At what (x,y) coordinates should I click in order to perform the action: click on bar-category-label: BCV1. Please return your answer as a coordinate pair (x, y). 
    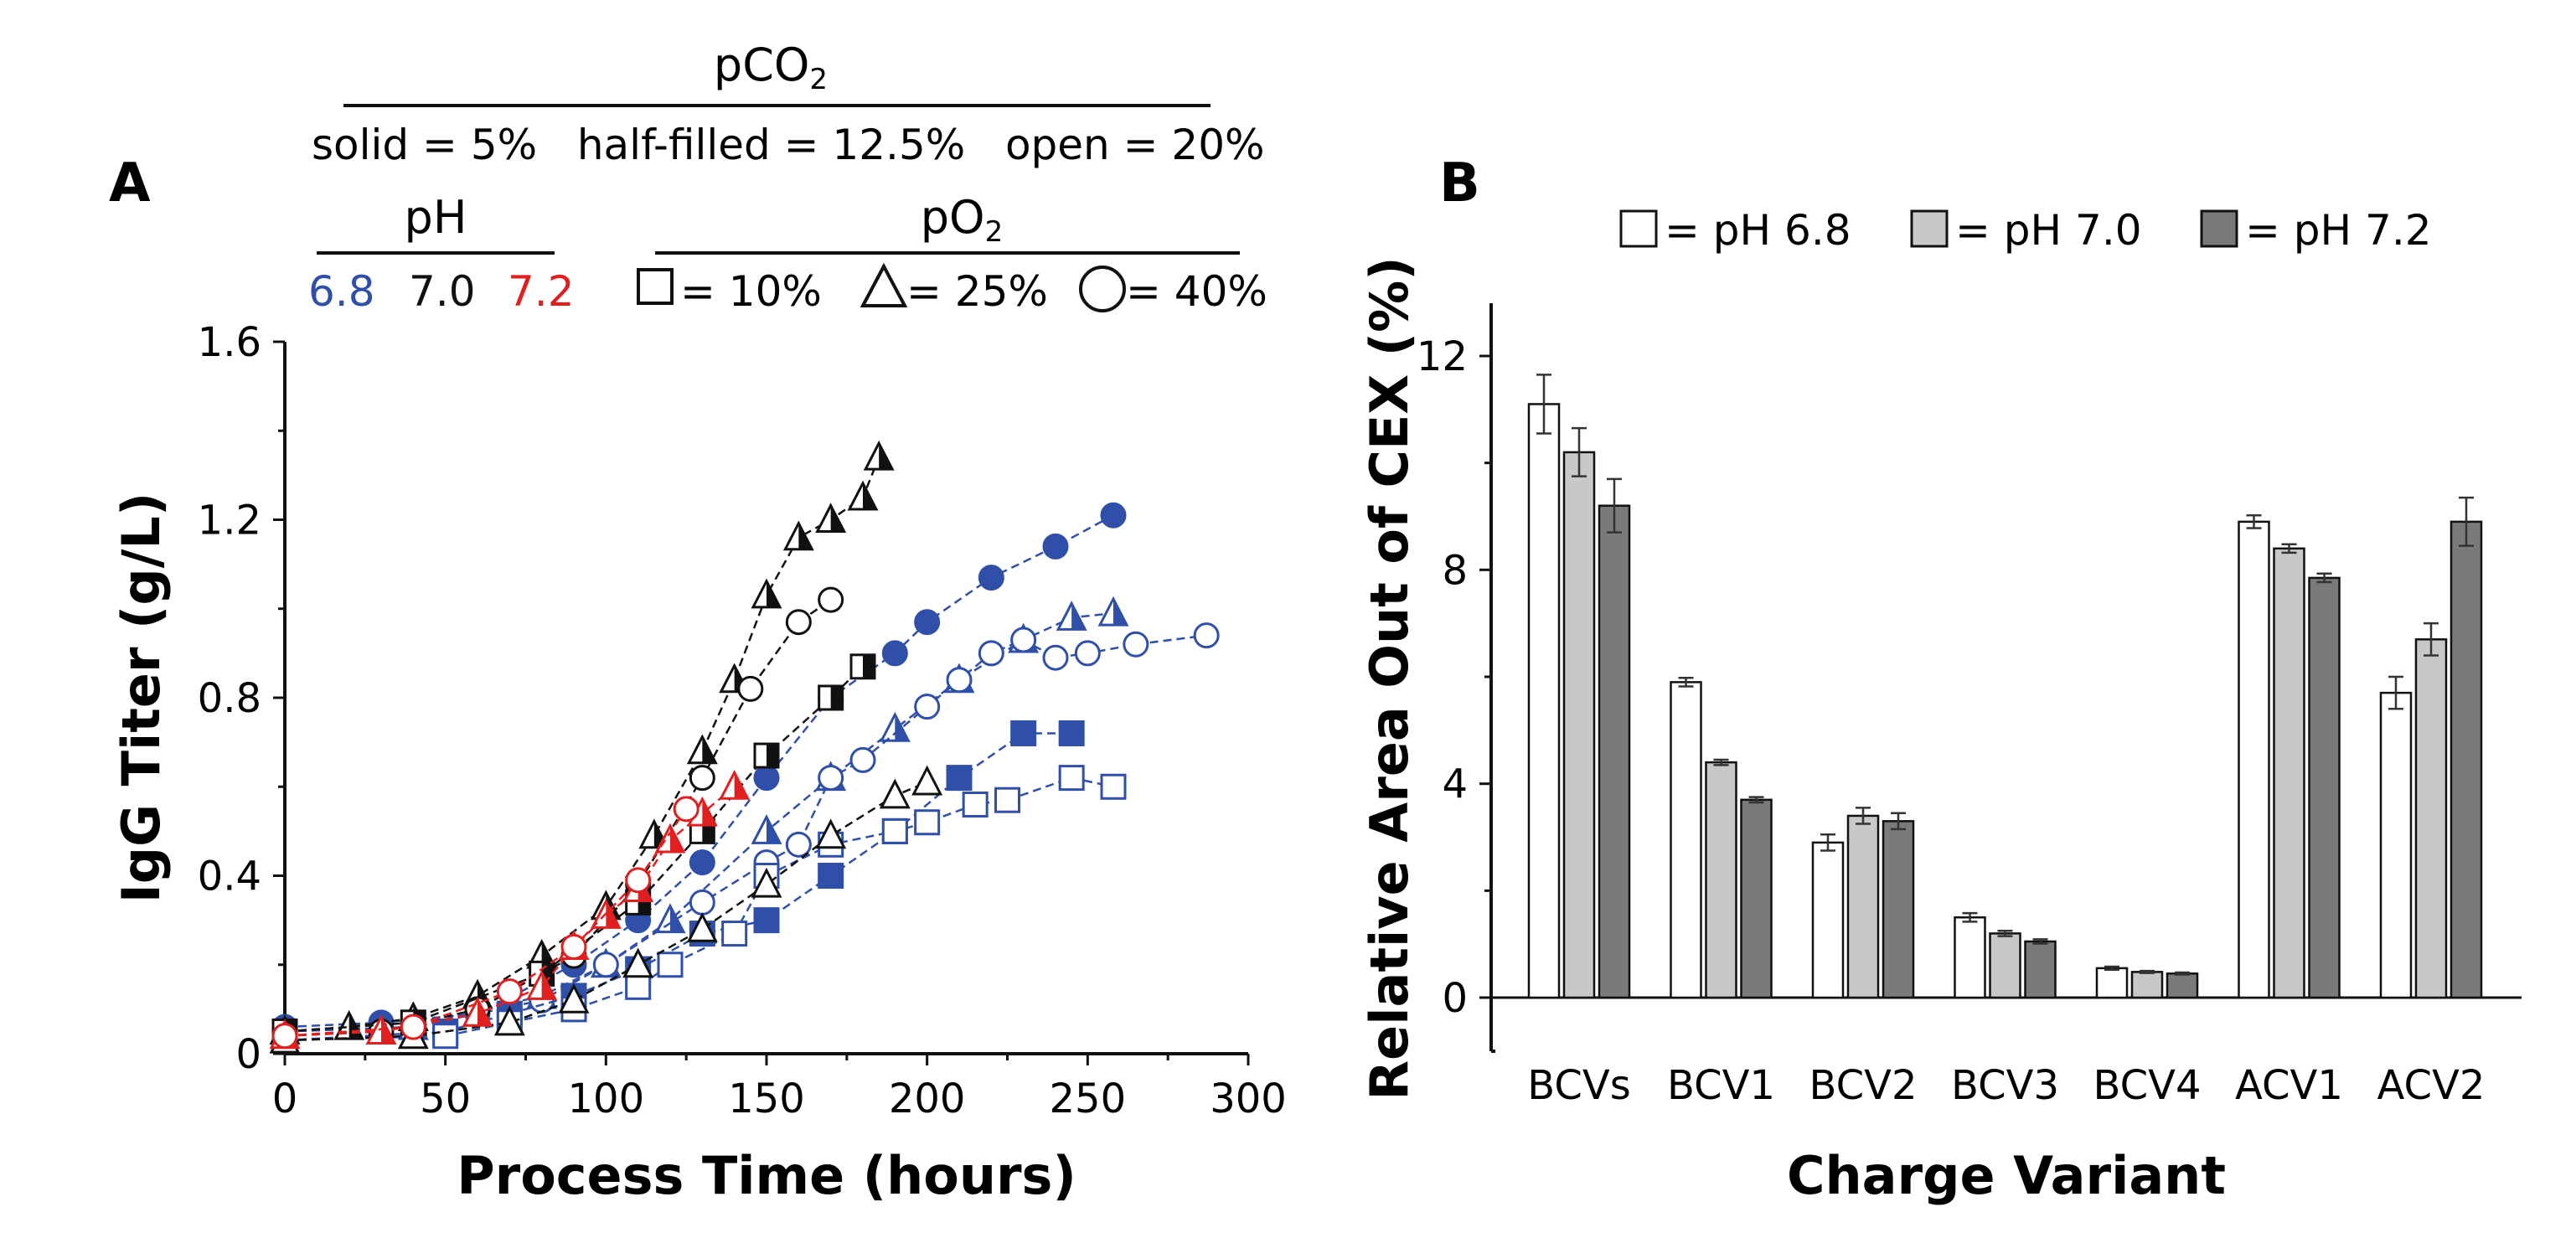
    Looking at the image, I should click on (1721, 1085).